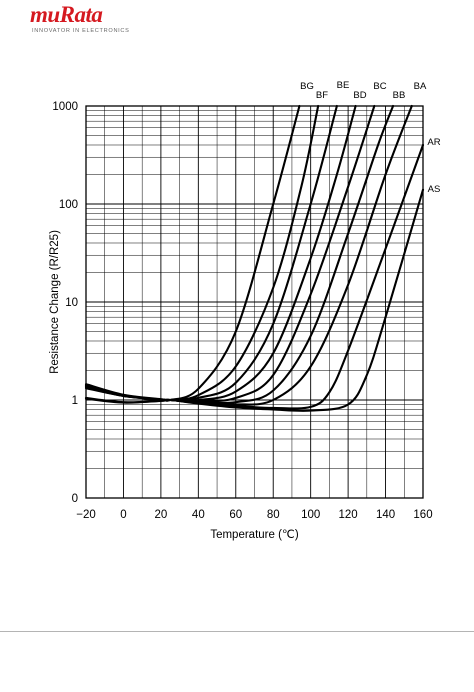 The image size is (474, 692). I want to click on y-axis-label: Resistance Change (R/R25), so click(55, 302).